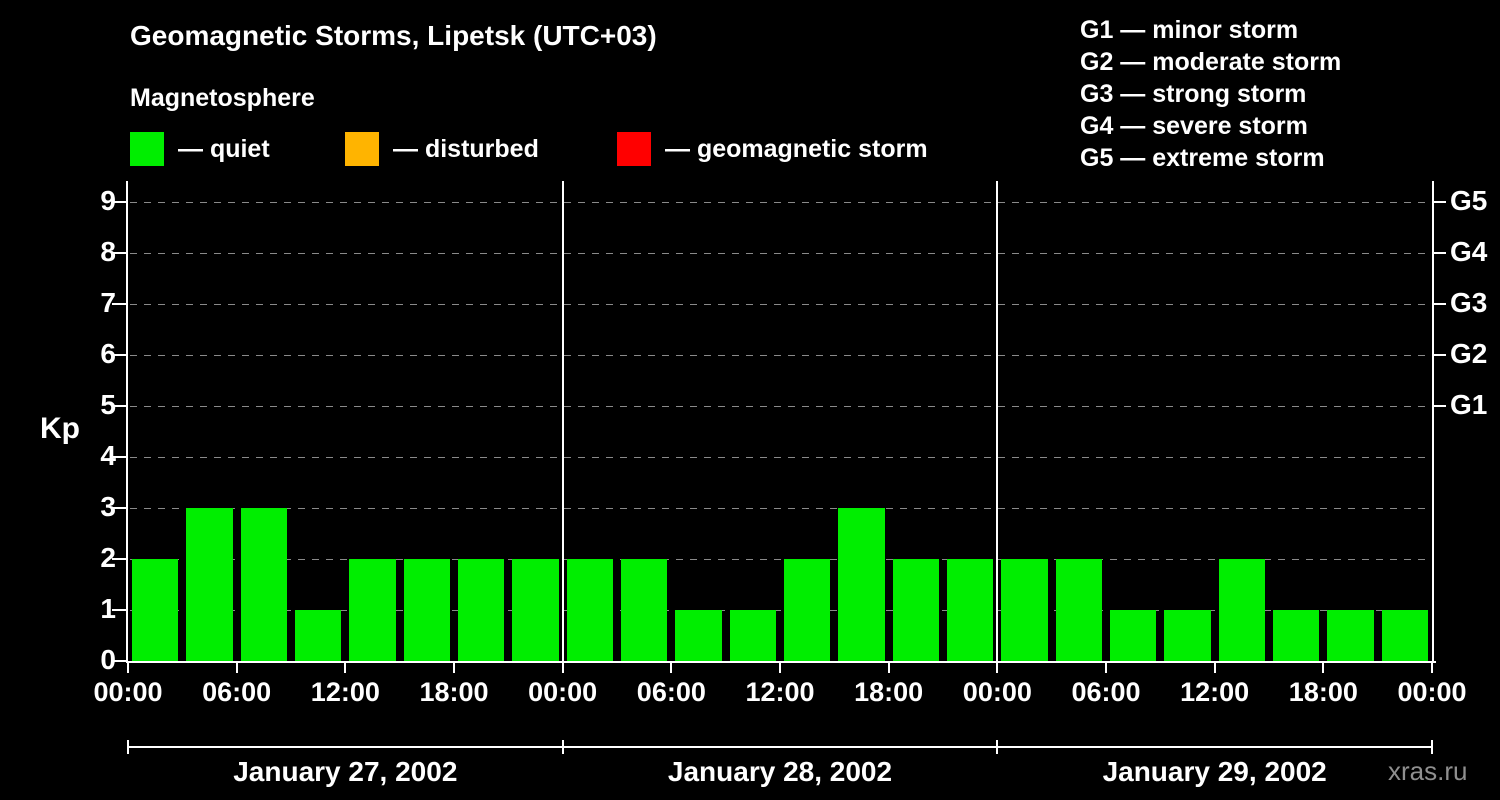 This screenshot has height=800, width=1500. Describe the element at coordinates (1428, 771) in the screenshot. I see `watermark: xras.ru` at that location.